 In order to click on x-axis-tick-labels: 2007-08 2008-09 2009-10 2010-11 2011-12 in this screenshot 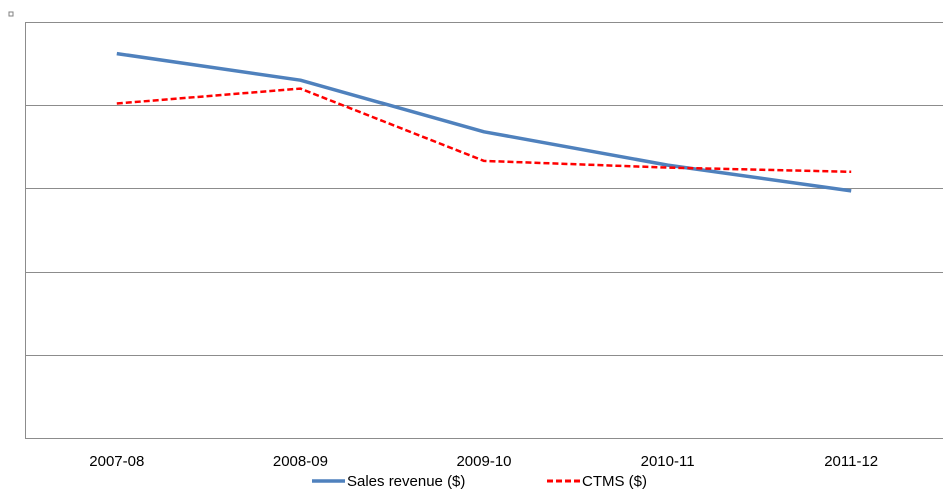, I will do `click(483, 461)`.